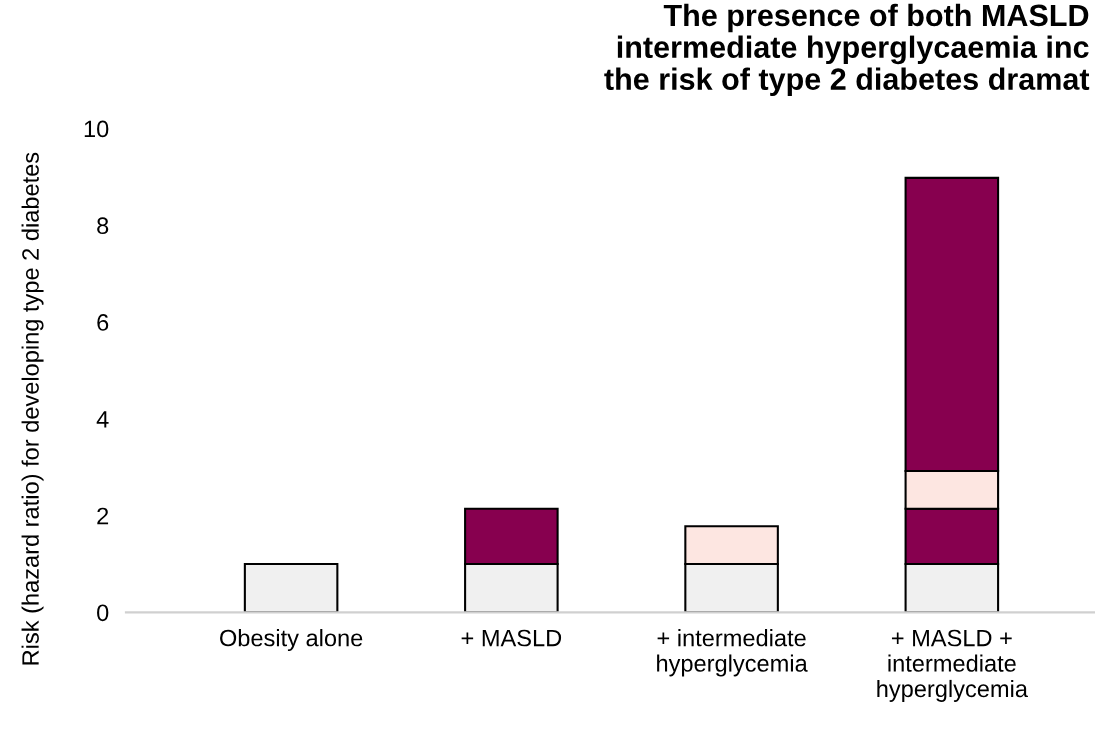  Describe the element at coordinates (291, 587) in the screenshot. I see `bar` at that location.